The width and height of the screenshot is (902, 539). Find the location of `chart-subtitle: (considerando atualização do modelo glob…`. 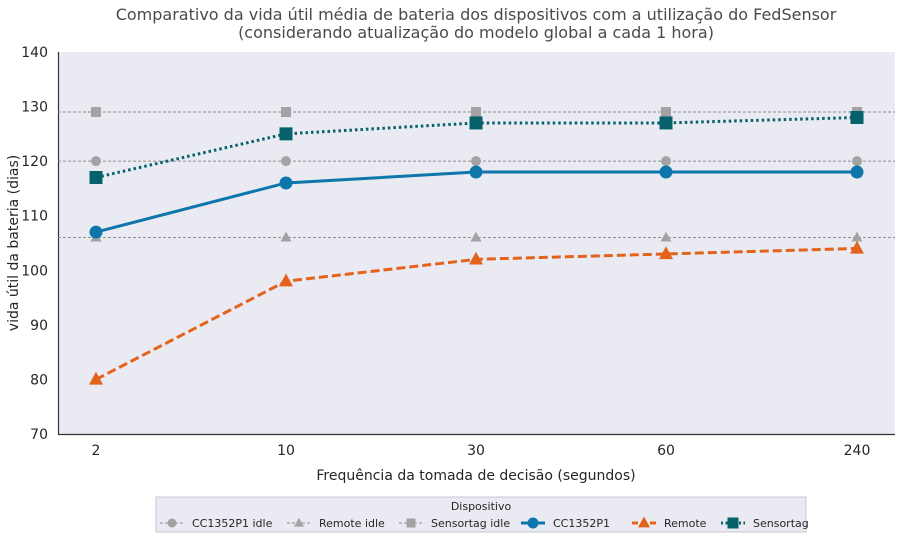

chart-subtitle: (considerando atualização do modelo glob… is located at coordinates (476, 32).